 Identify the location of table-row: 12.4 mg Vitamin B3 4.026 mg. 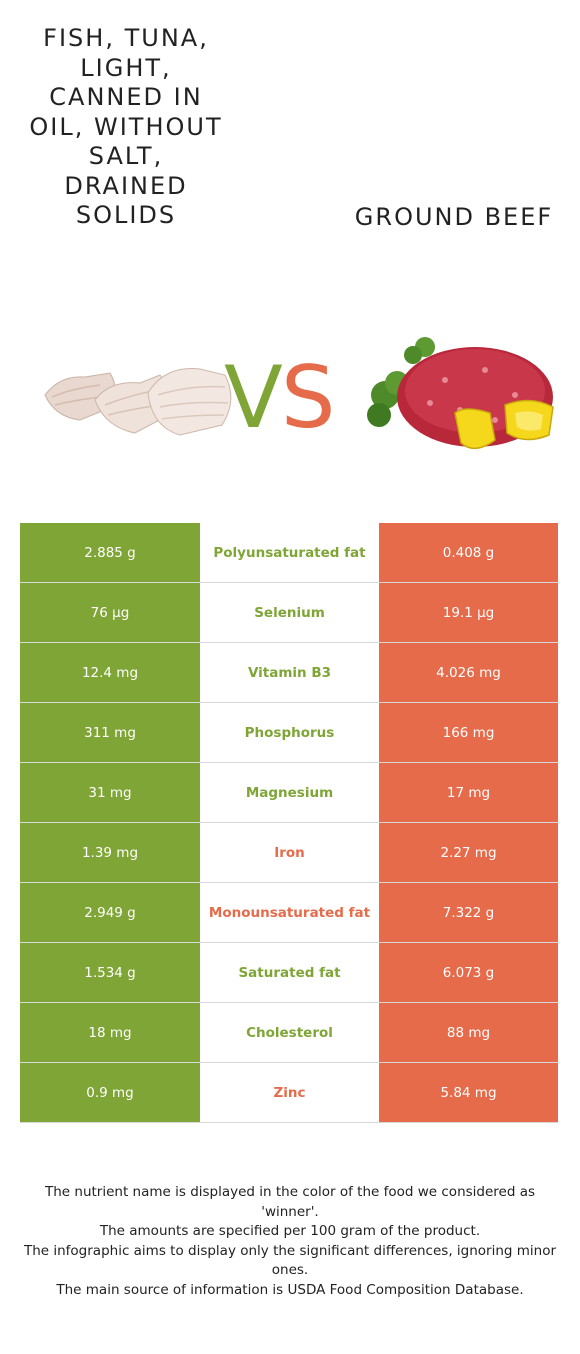
(289, 672).